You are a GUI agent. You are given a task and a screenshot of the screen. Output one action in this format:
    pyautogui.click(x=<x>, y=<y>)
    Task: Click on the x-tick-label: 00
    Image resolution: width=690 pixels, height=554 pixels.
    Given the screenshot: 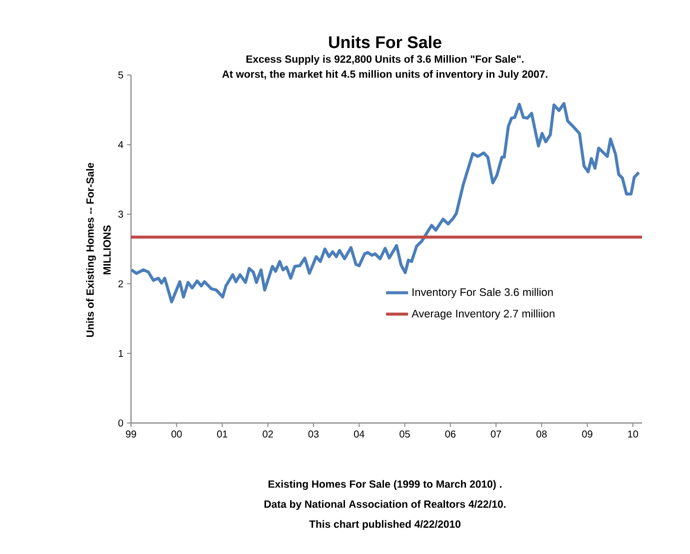 What is the action you would take?
    pyautogui.click(x=176, y=434)
    